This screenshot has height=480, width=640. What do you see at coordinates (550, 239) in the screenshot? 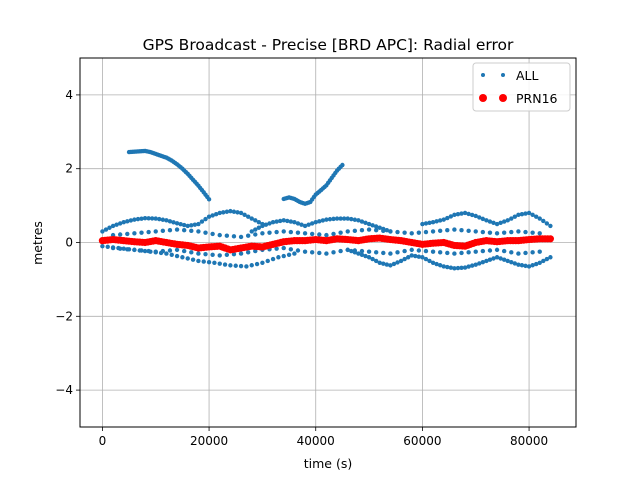
I see `data-point-prn16` at bounding box center [550, 239].